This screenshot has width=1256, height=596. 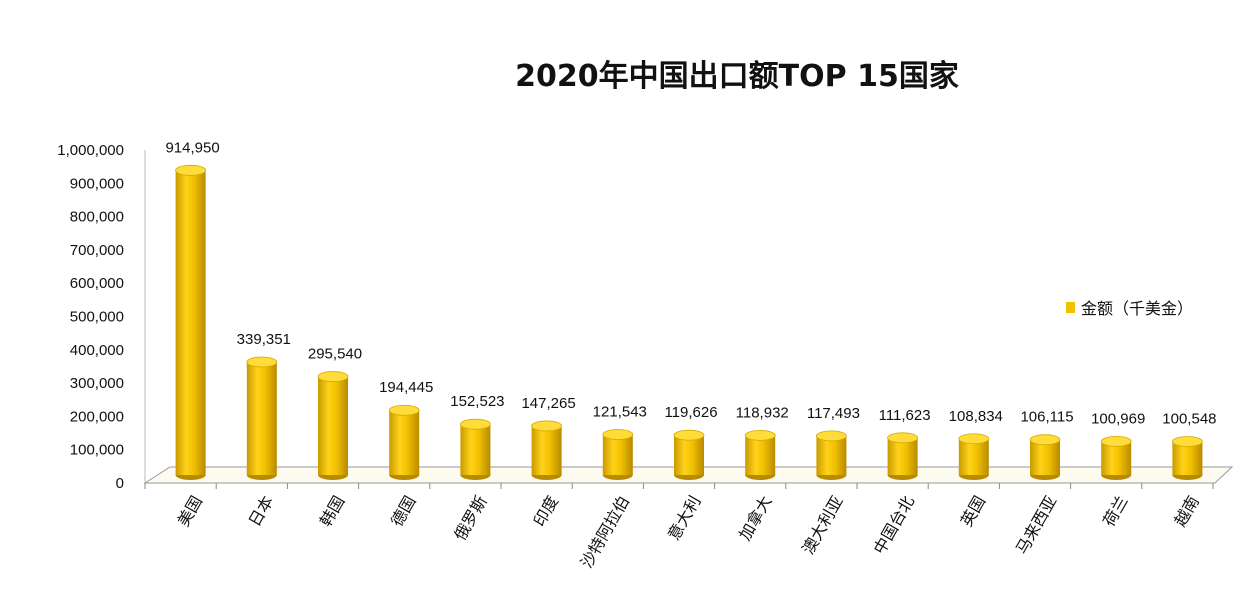 I want to click on data-label: 147,265, so click(x=548, y=403).